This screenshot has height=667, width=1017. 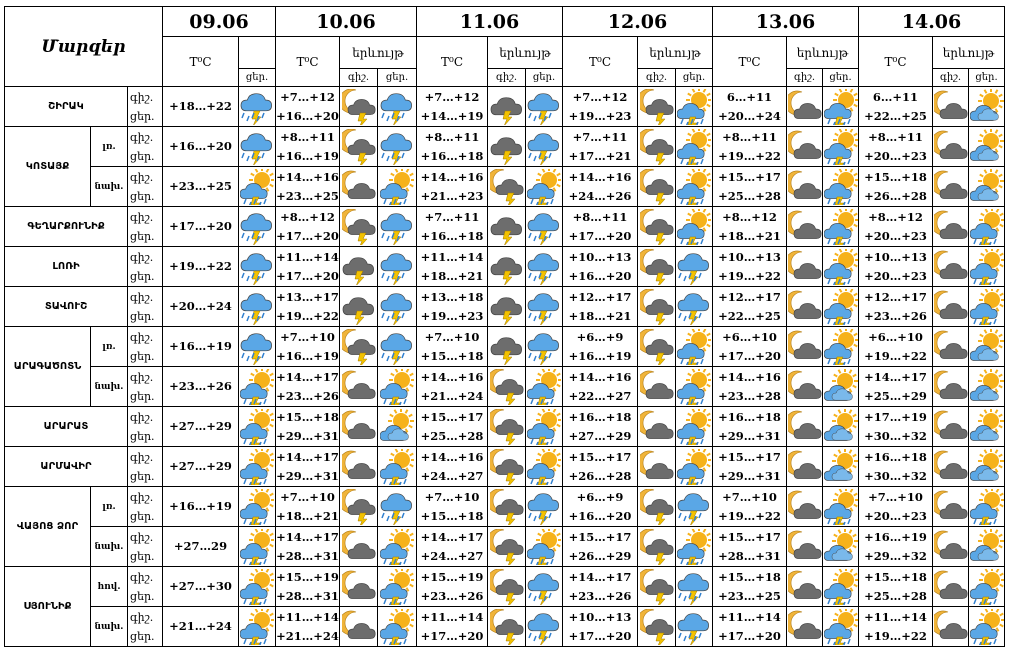 I want to click on region-name: ԳԵՂԱՐՔՈՒՆԻՔ, so click(x=66, y=226).